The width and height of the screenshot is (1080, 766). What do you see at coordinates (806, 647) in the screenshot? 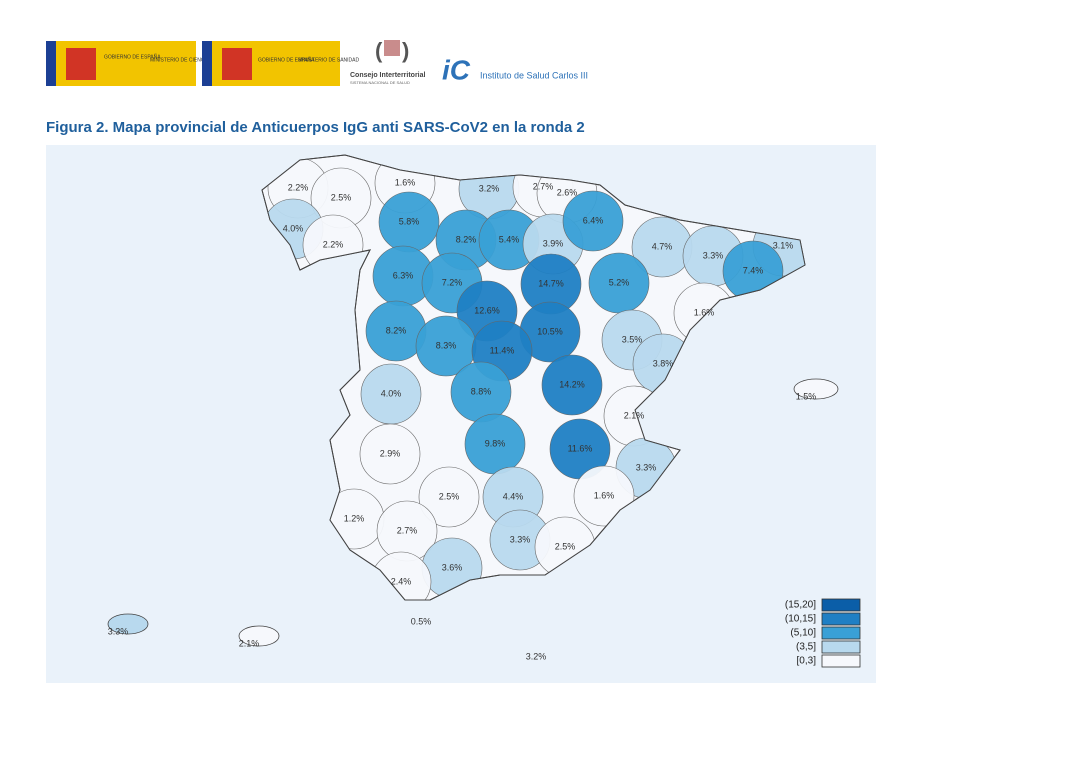
I see `legend-label: (3,5]` at bounding box center [806, 647].